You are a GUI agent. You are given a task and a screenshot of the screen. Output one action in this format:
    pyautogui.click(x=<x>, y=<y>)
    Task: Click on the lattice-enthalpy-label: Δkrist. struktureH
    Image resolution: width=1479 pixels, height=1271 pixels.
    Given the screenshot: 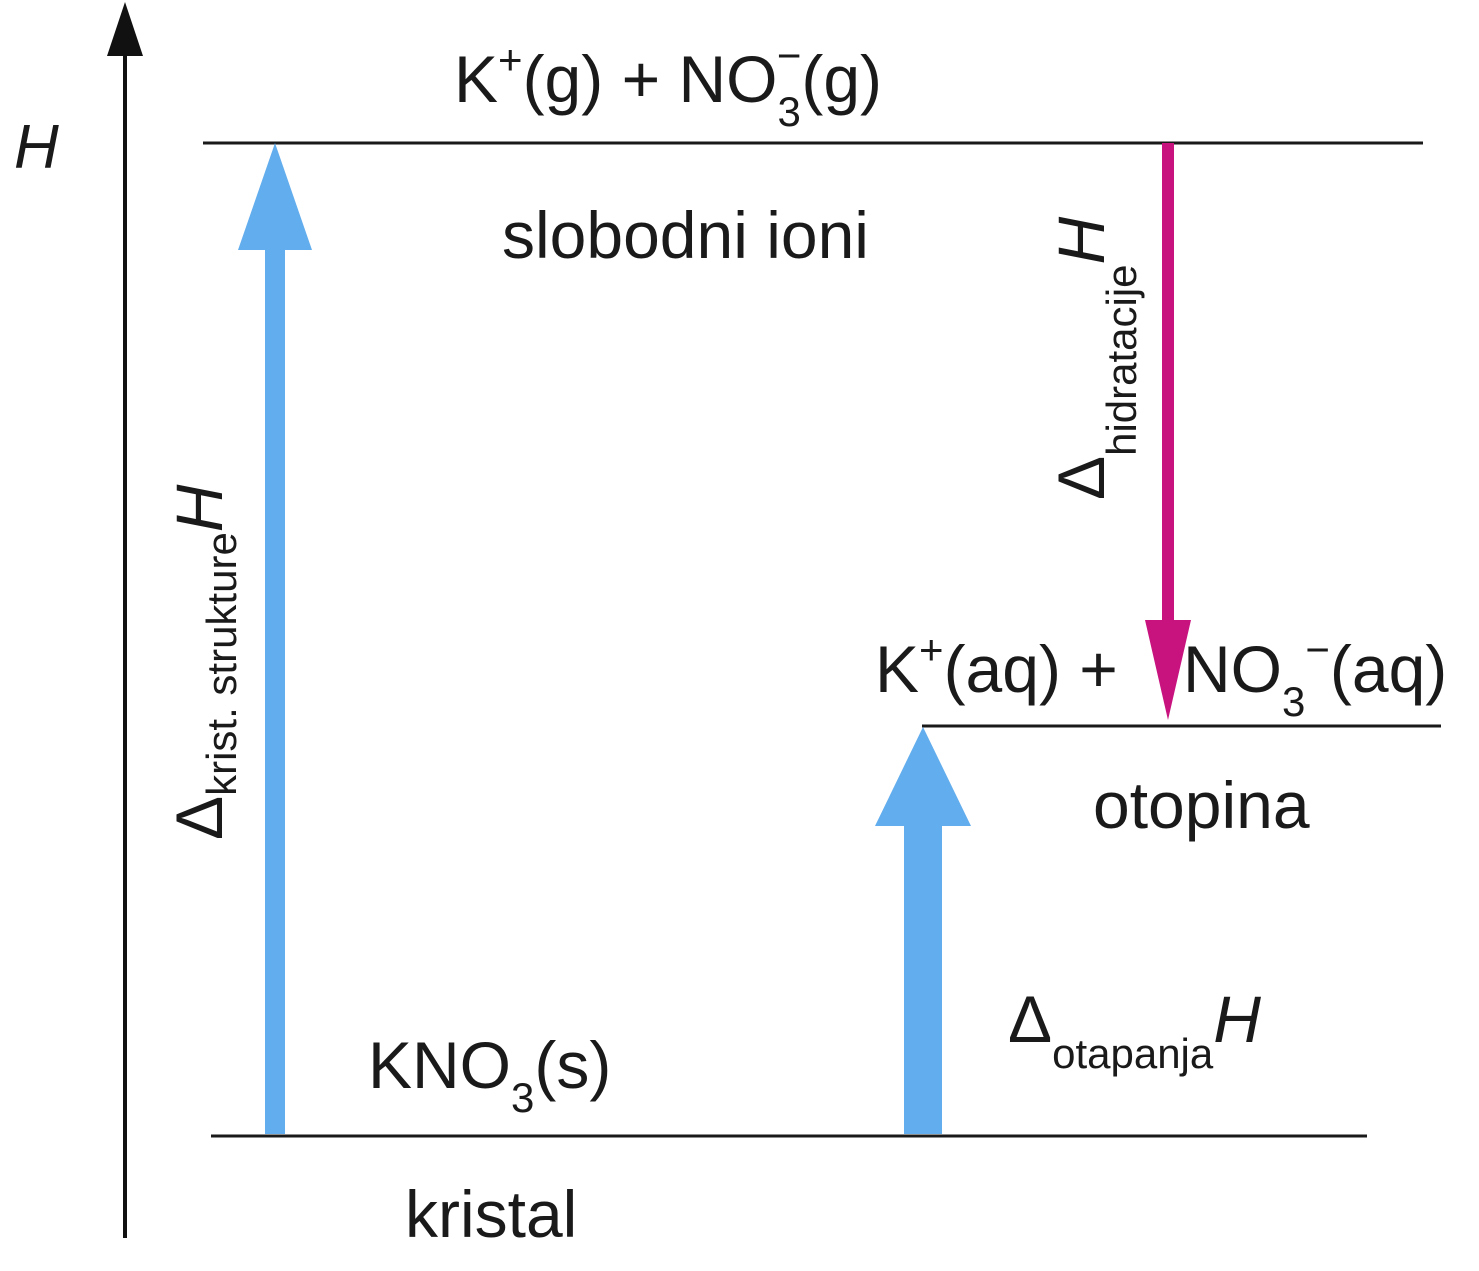 What is the action you would take?
    pyautogui.click(x=203, y=662)
    